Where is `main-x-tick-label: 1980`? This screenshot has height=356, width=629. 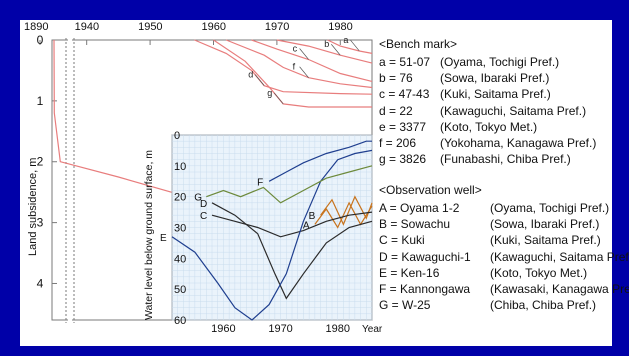
main-x-tick-label: 1980 is located at coordinates (340, 27).